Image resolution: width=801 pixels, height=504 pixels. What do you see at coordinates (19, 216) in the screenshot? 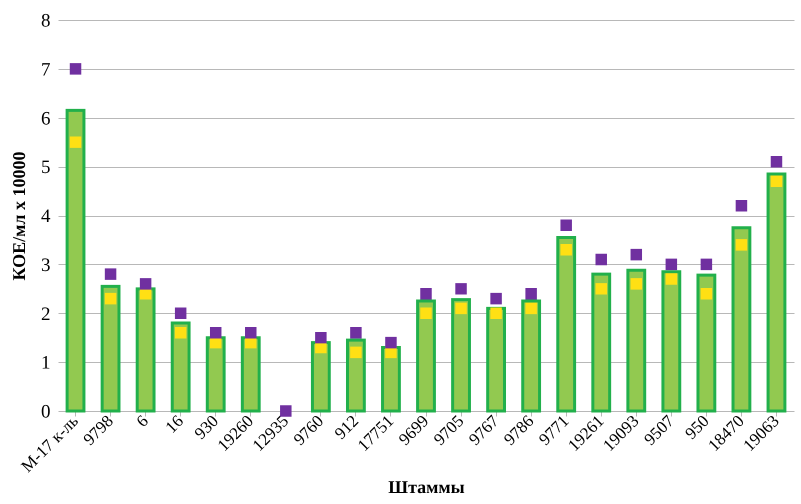
I see `y-axis-title: КОЕ/мл х 10000` at bounding box center [19, 216].